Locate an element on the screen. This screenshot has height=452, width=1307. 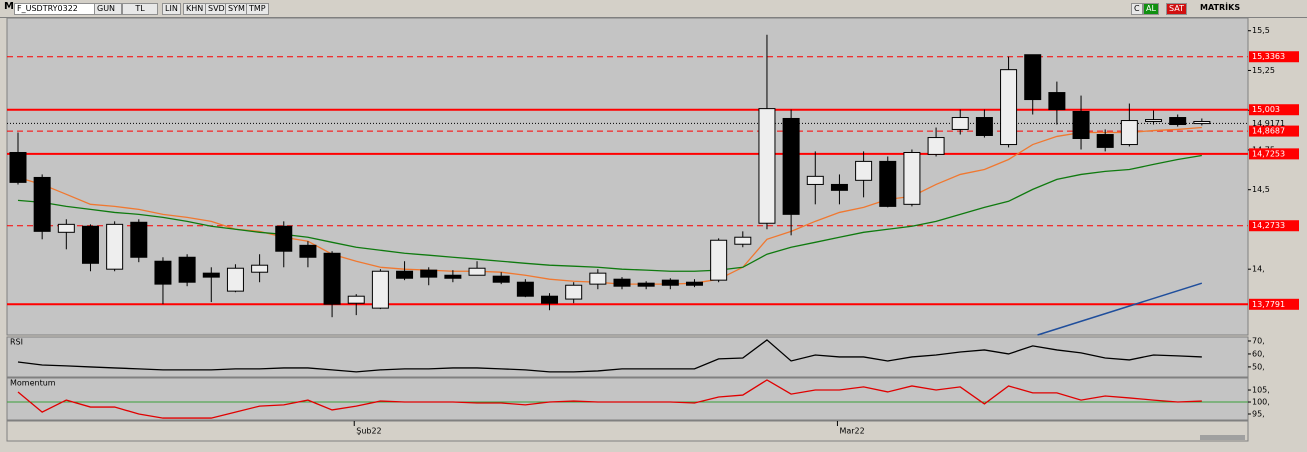
rsi-panel is located at coordinates (627, 357).